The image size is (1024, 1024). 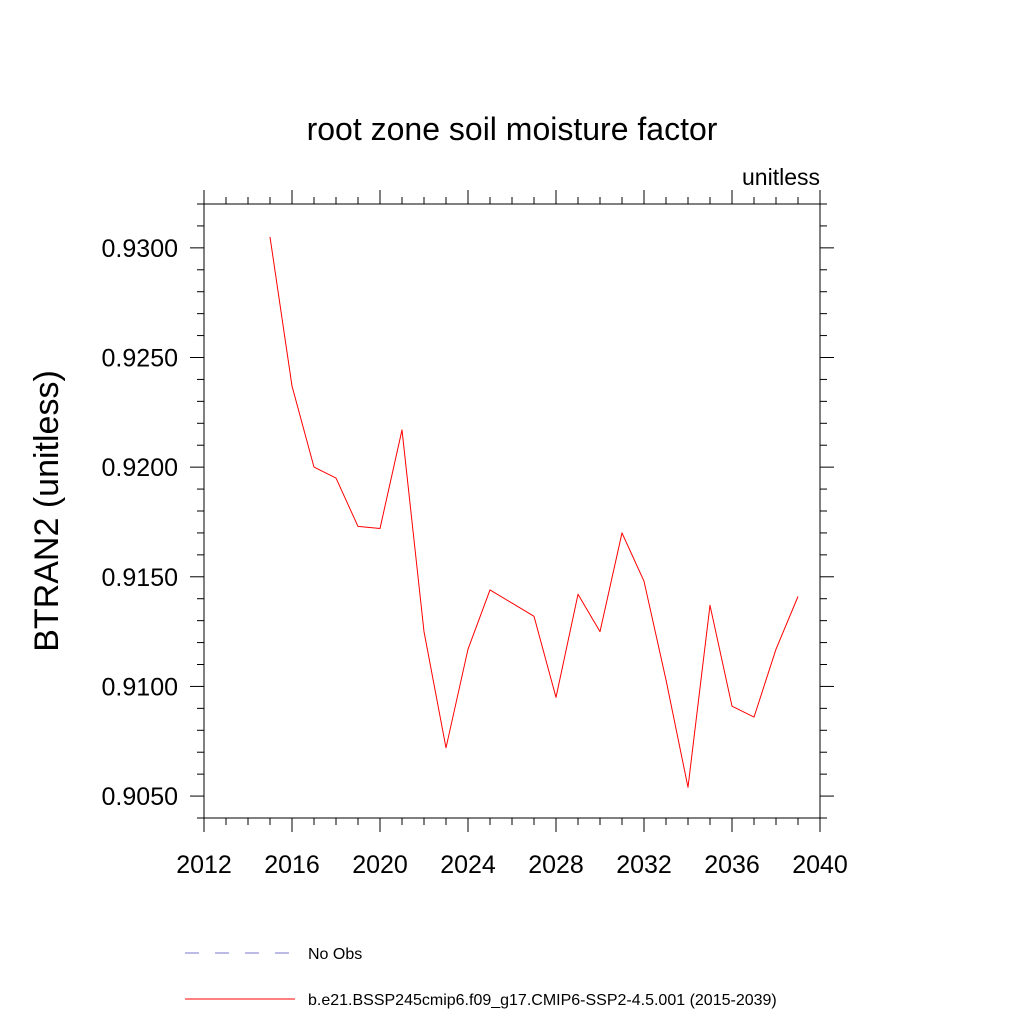 What do you see at coordinates (140, 578) in the screenshot?
I see `y-tick-label: 0.9150` at bounding box center [140, 578].